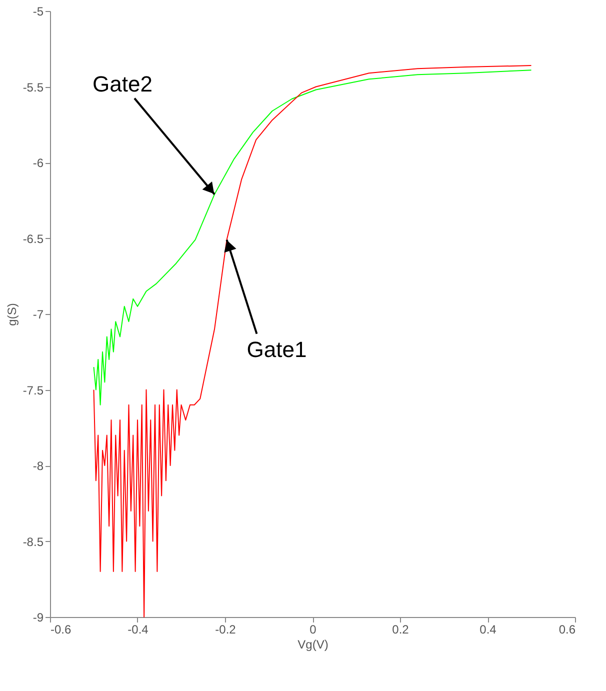 The image size is (606, 691). What do you see at coordinates (33, 390) in the screenshot?
I see `y-tick-label: -7.5` at bounding box center [33, 390].